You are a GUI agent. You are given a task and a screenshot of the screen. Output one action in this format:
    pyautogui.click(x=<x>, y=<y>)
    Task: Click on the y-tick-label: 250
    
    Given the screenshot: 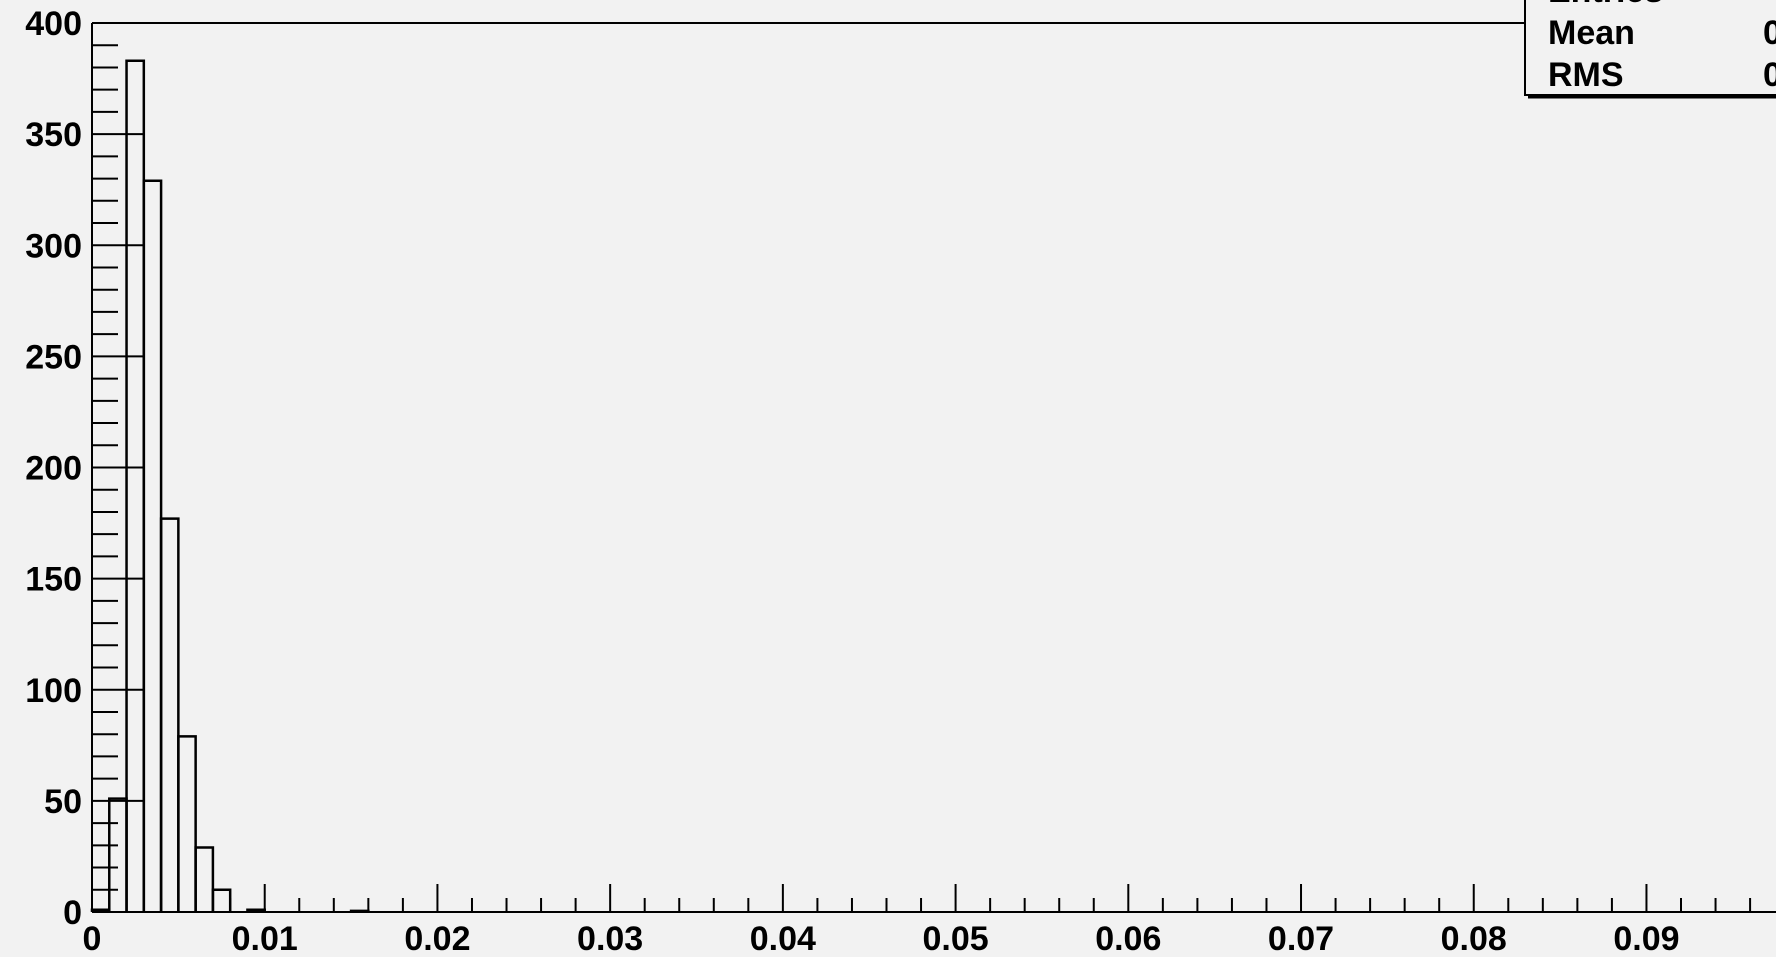 What is the action you would take?
    pyautogui.click(x=53, y=357)
    